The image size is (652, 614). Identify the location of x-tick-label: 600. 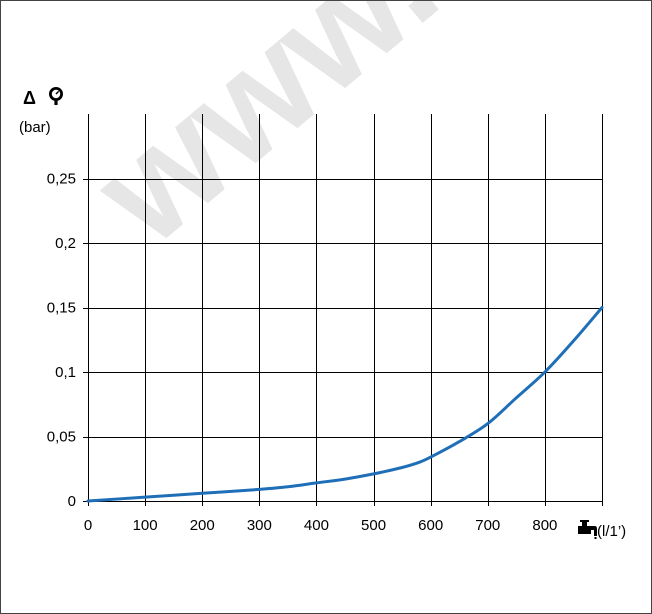
(430, 525).